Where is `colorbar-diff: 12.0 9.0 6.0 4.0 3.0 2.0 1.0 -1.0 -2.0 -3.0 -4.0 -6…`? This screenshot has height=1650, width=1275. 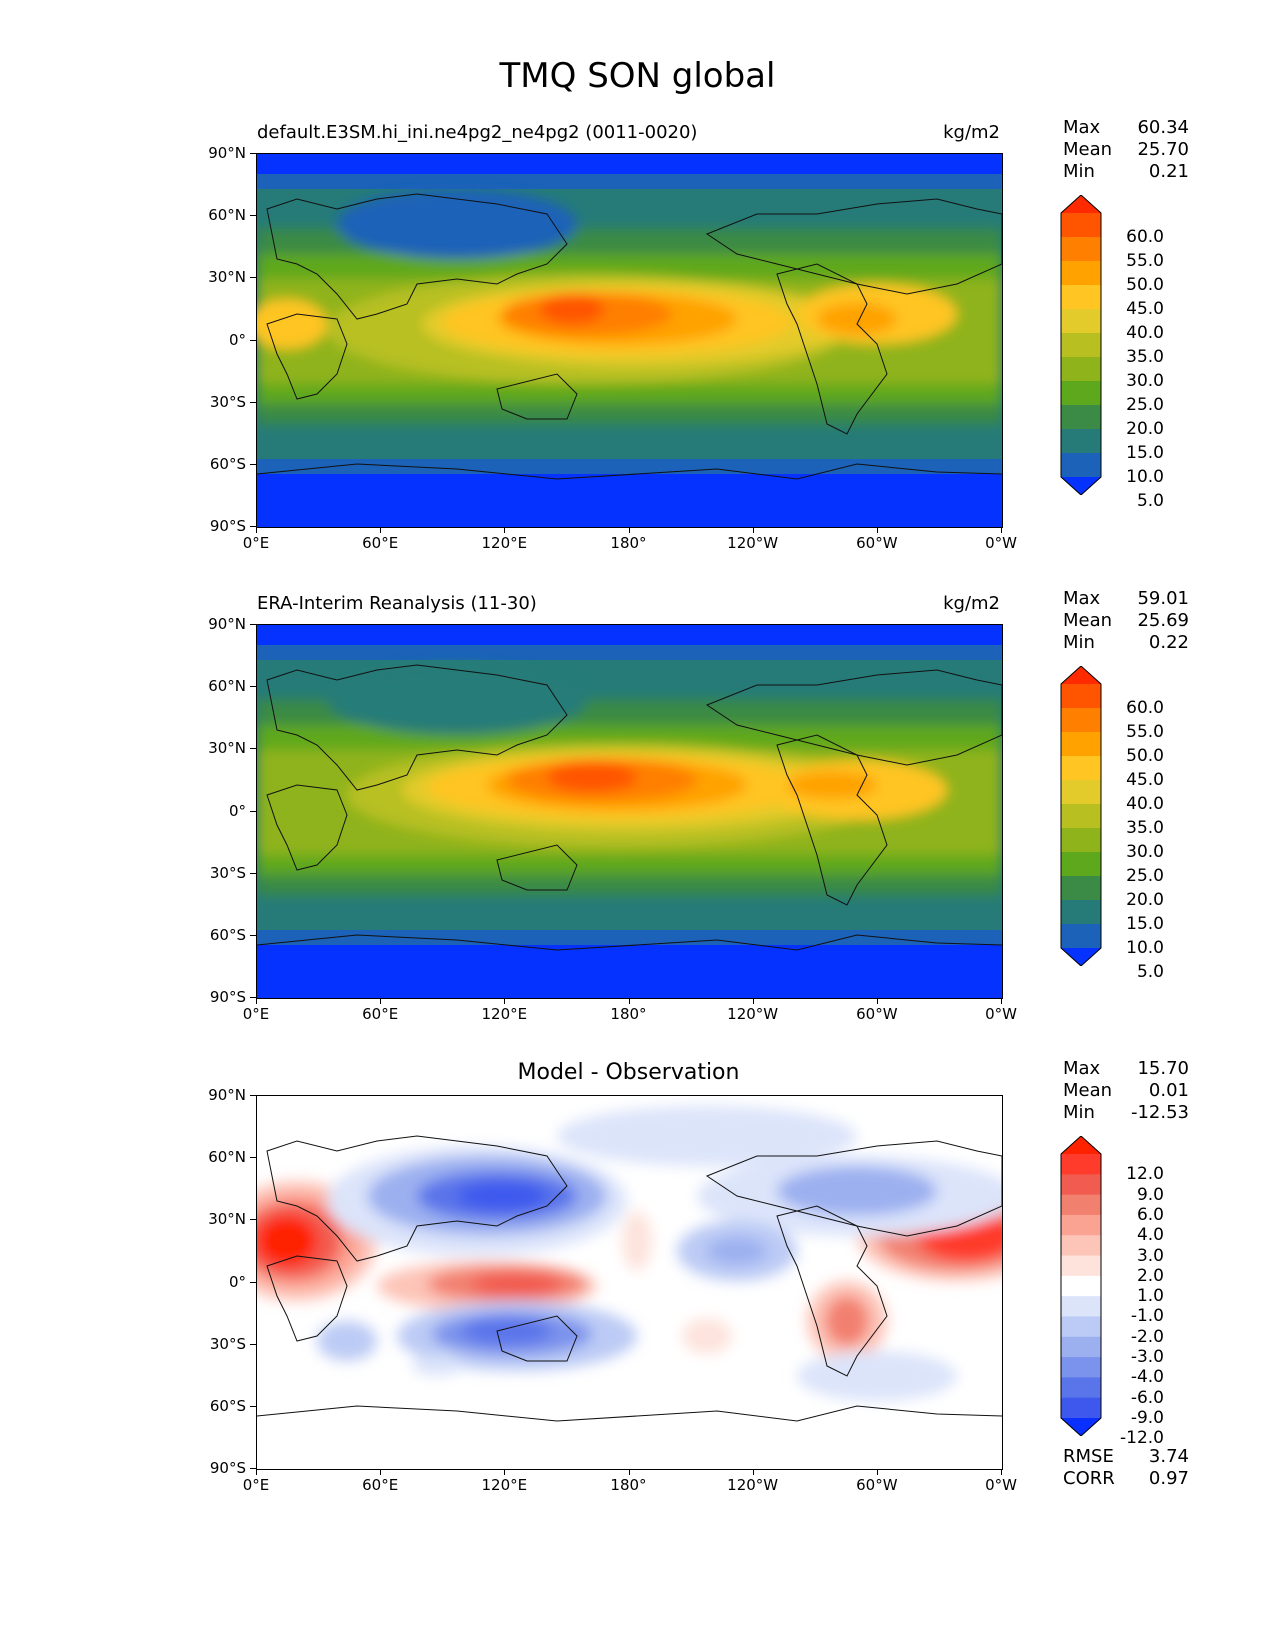 colorbar-diff: 12.0 9.0 6.0 4.0 3.0 2.0 1.0 -1.0 -2.0 -3.0 -4.0 -6… is located at coordinates (1125, 1291).